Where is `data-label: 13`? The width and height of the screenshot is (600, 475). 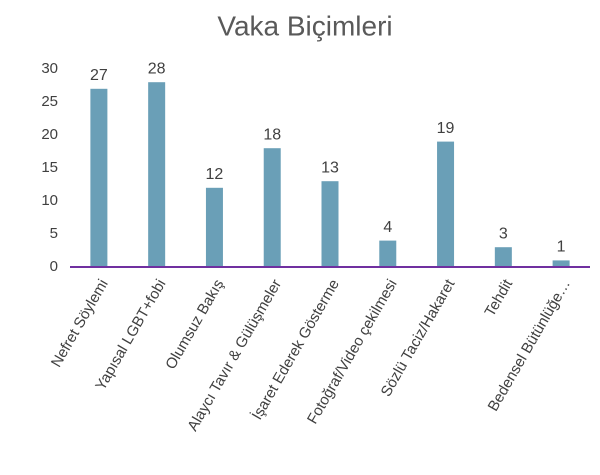 data-label: 13 is located at coordinates (330, 167).